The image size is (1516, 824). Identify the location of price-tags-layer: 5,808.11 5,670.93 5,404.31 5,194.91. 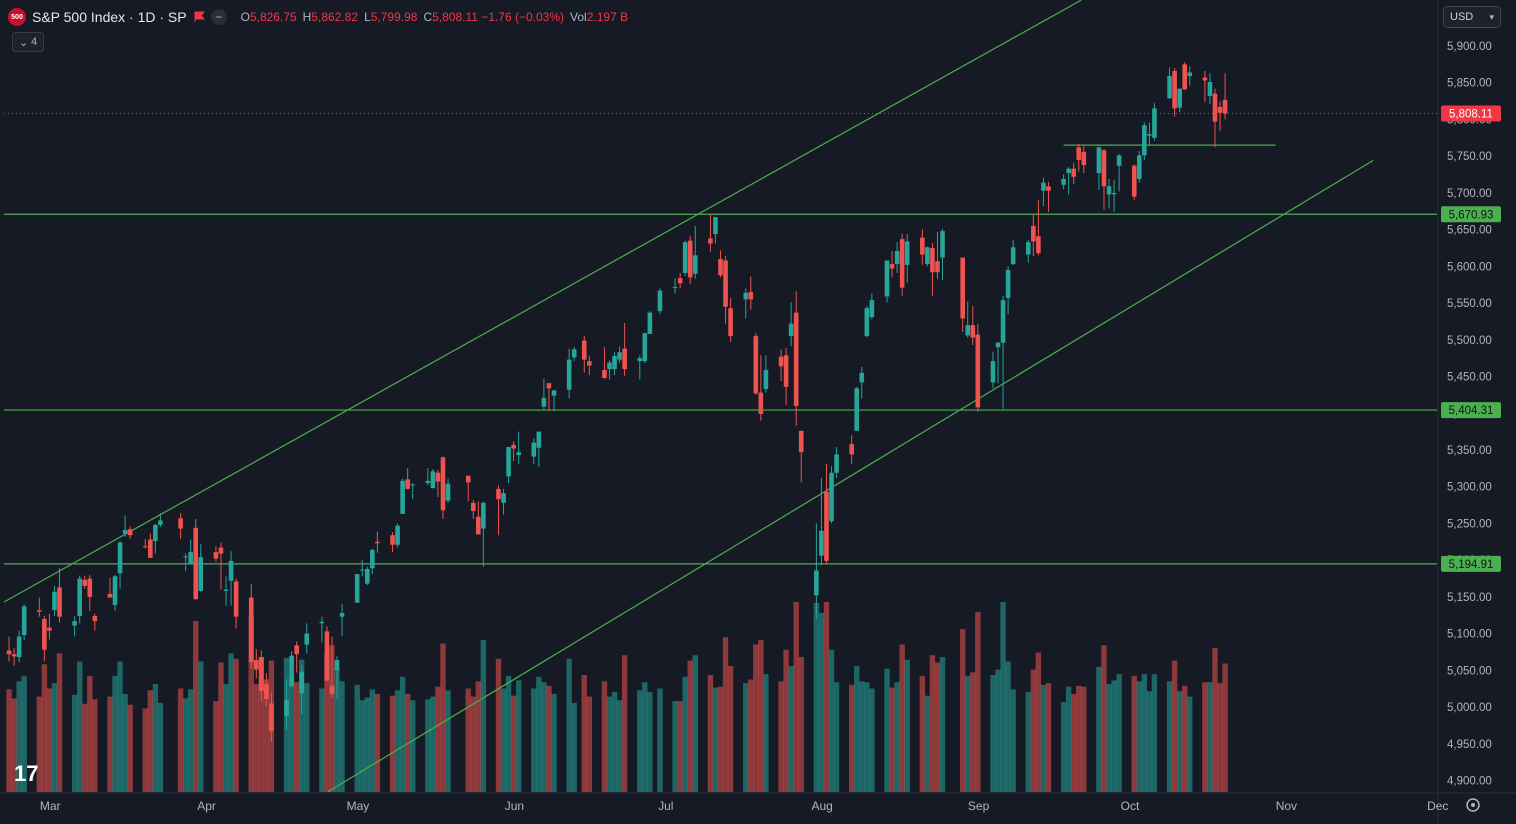
(1471, 338).